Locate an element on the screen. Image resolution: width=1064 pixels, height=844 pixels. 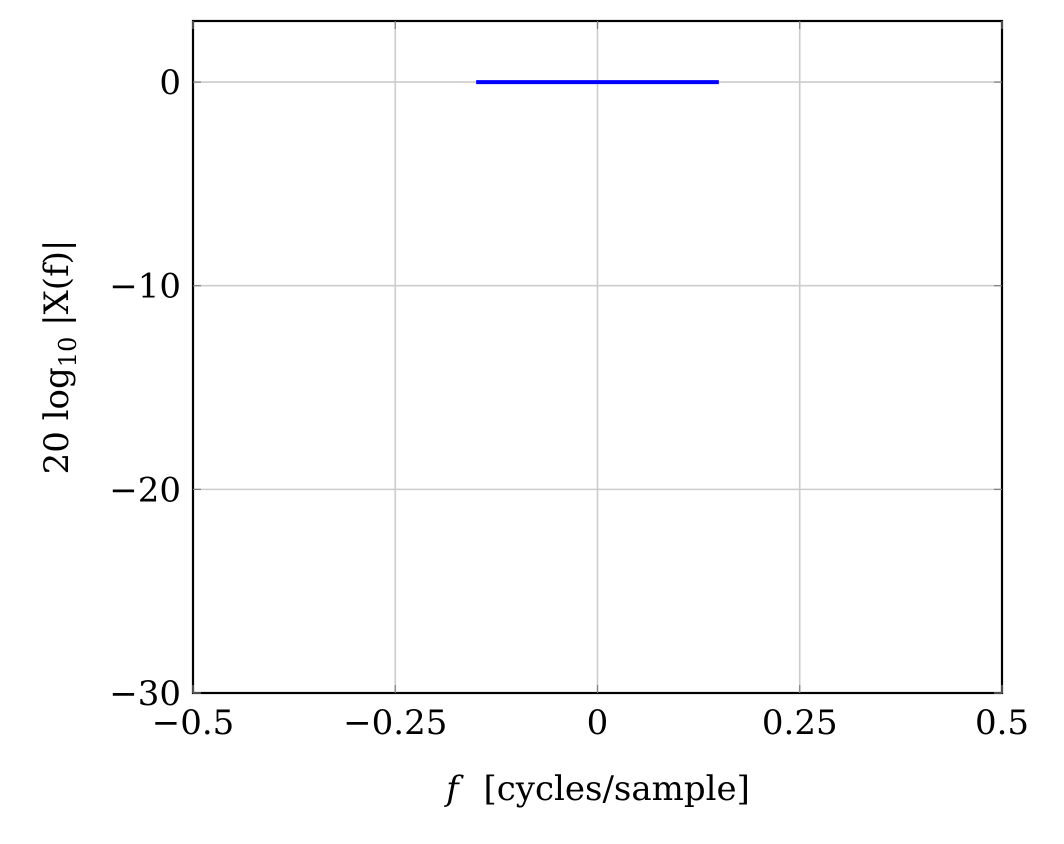
y-axis-label-prefix: 20 log is located at coordinates (57, 420).